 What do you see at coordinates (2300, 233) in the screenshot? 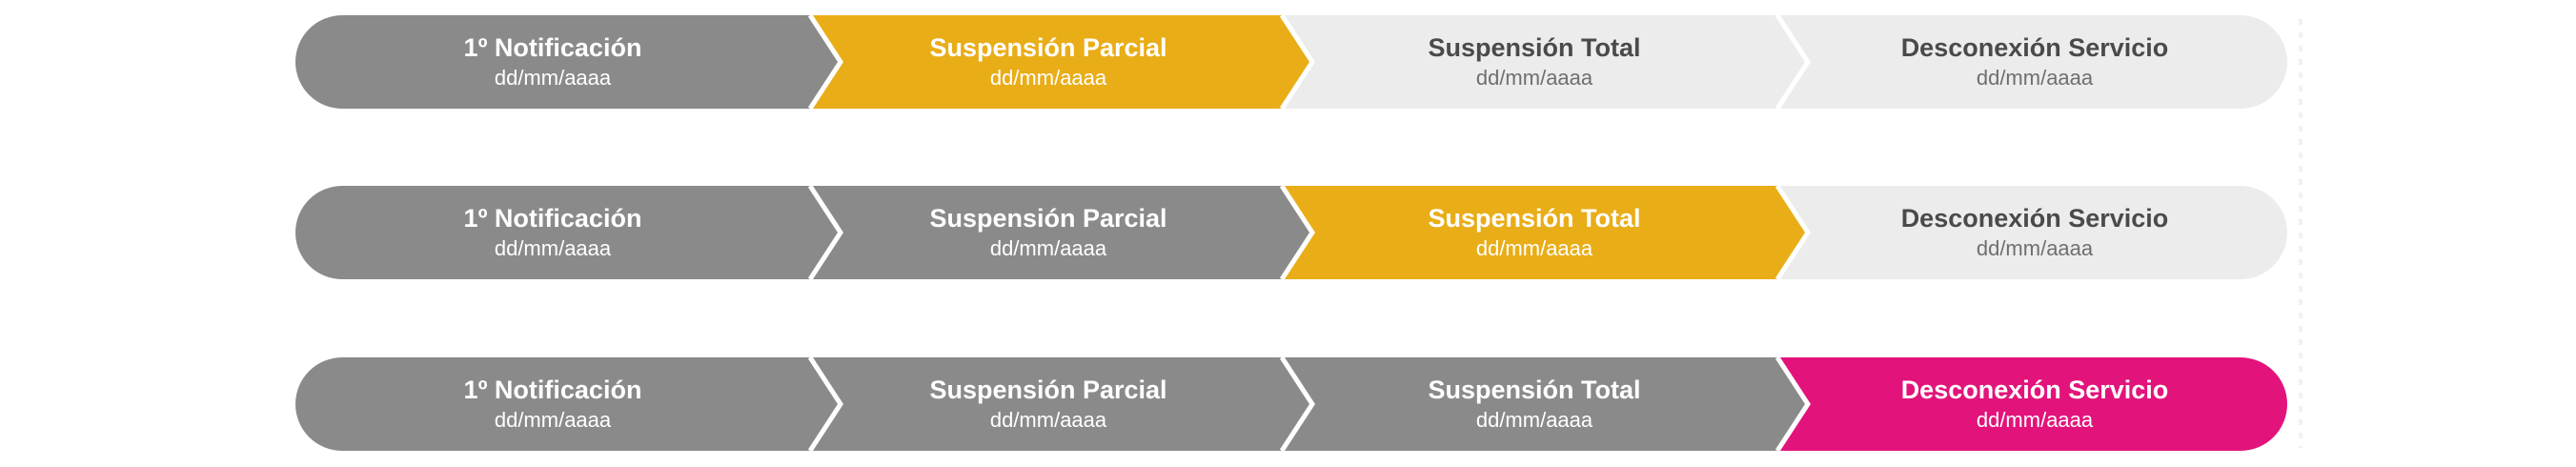
I see `faint-edge-mark` at bounding box center [2300, 233].